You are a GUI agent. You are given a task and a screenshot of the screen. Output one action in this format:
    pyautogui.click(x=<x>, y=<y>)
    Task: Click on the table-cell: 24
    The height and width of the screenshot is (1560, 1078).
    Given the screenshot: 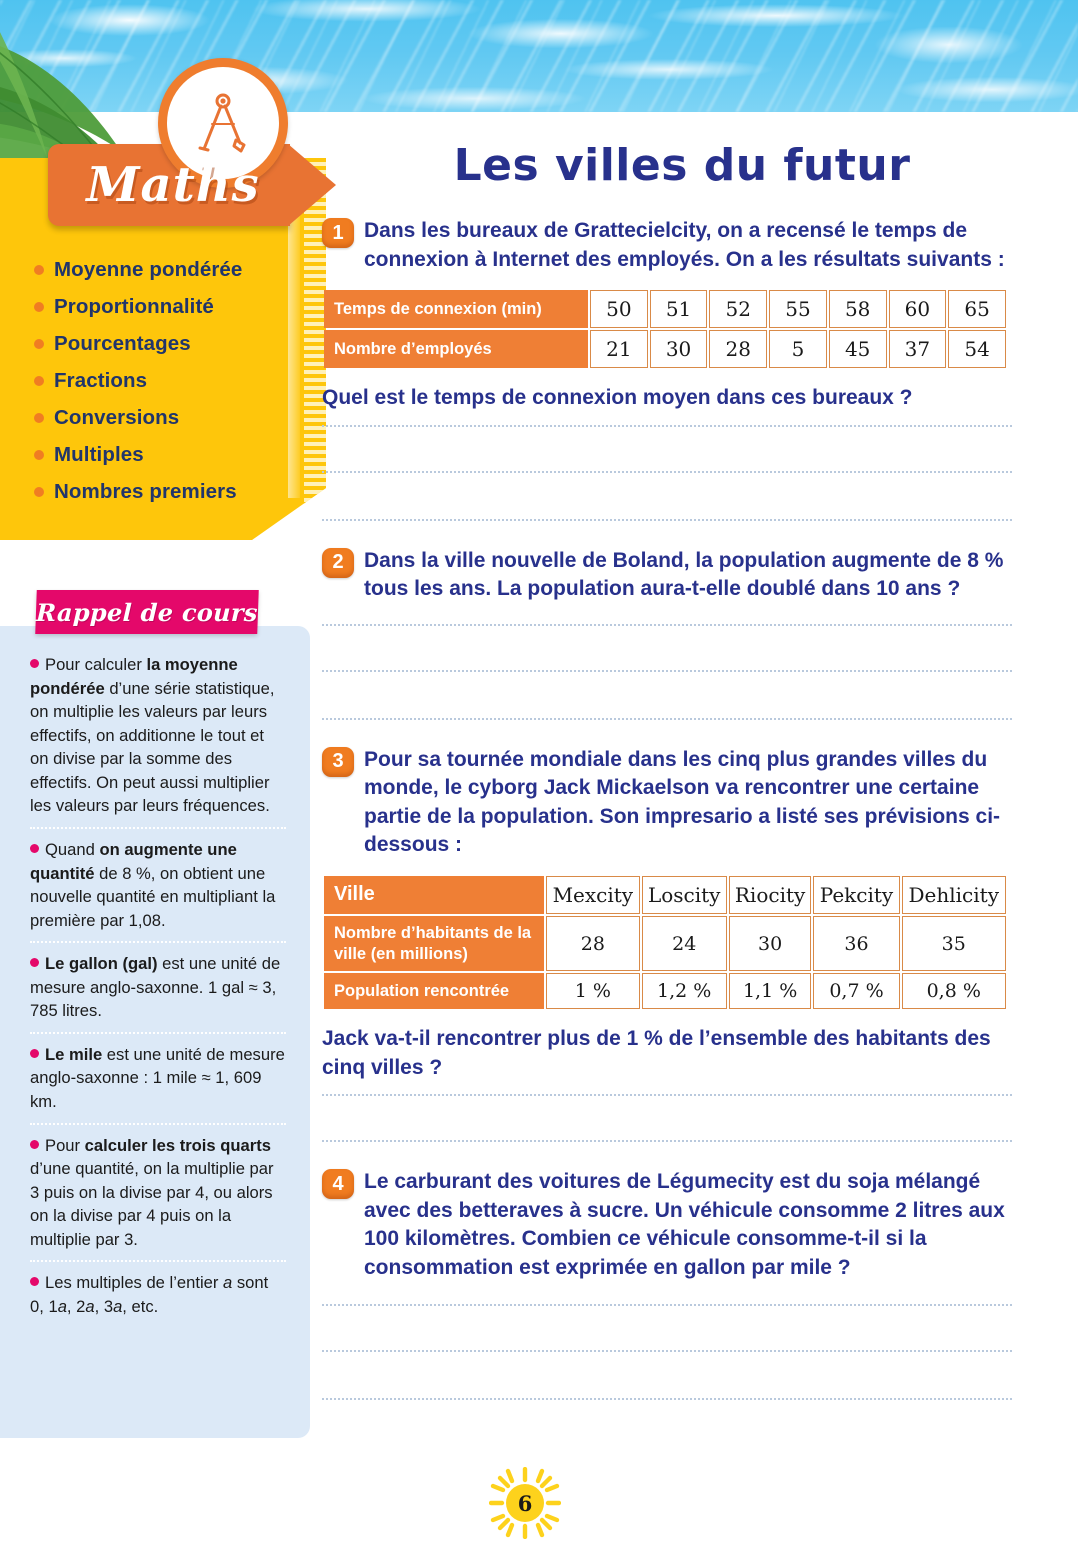 What is the action you would take?
    pyautogui.click(x=684, y=943)
    